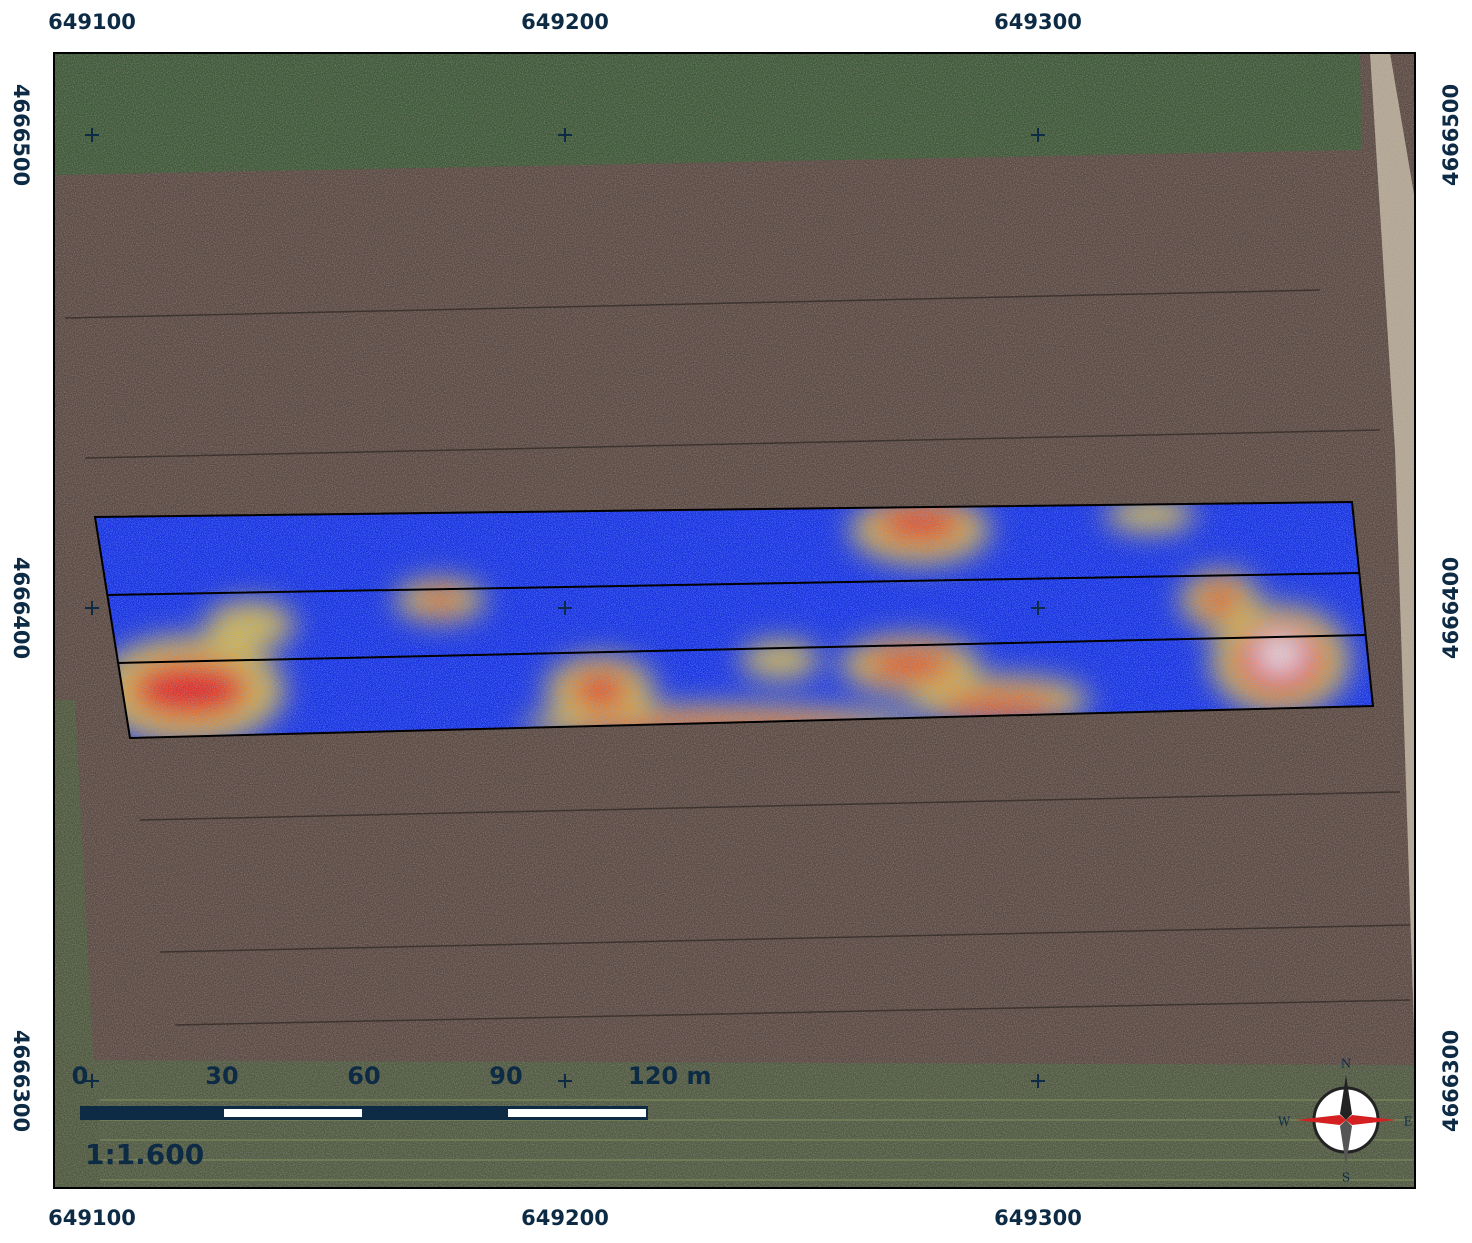  Describe the element at coordinates (21, 1081) in the screenshot. I see `y-coord-left: 4666300` at that location.